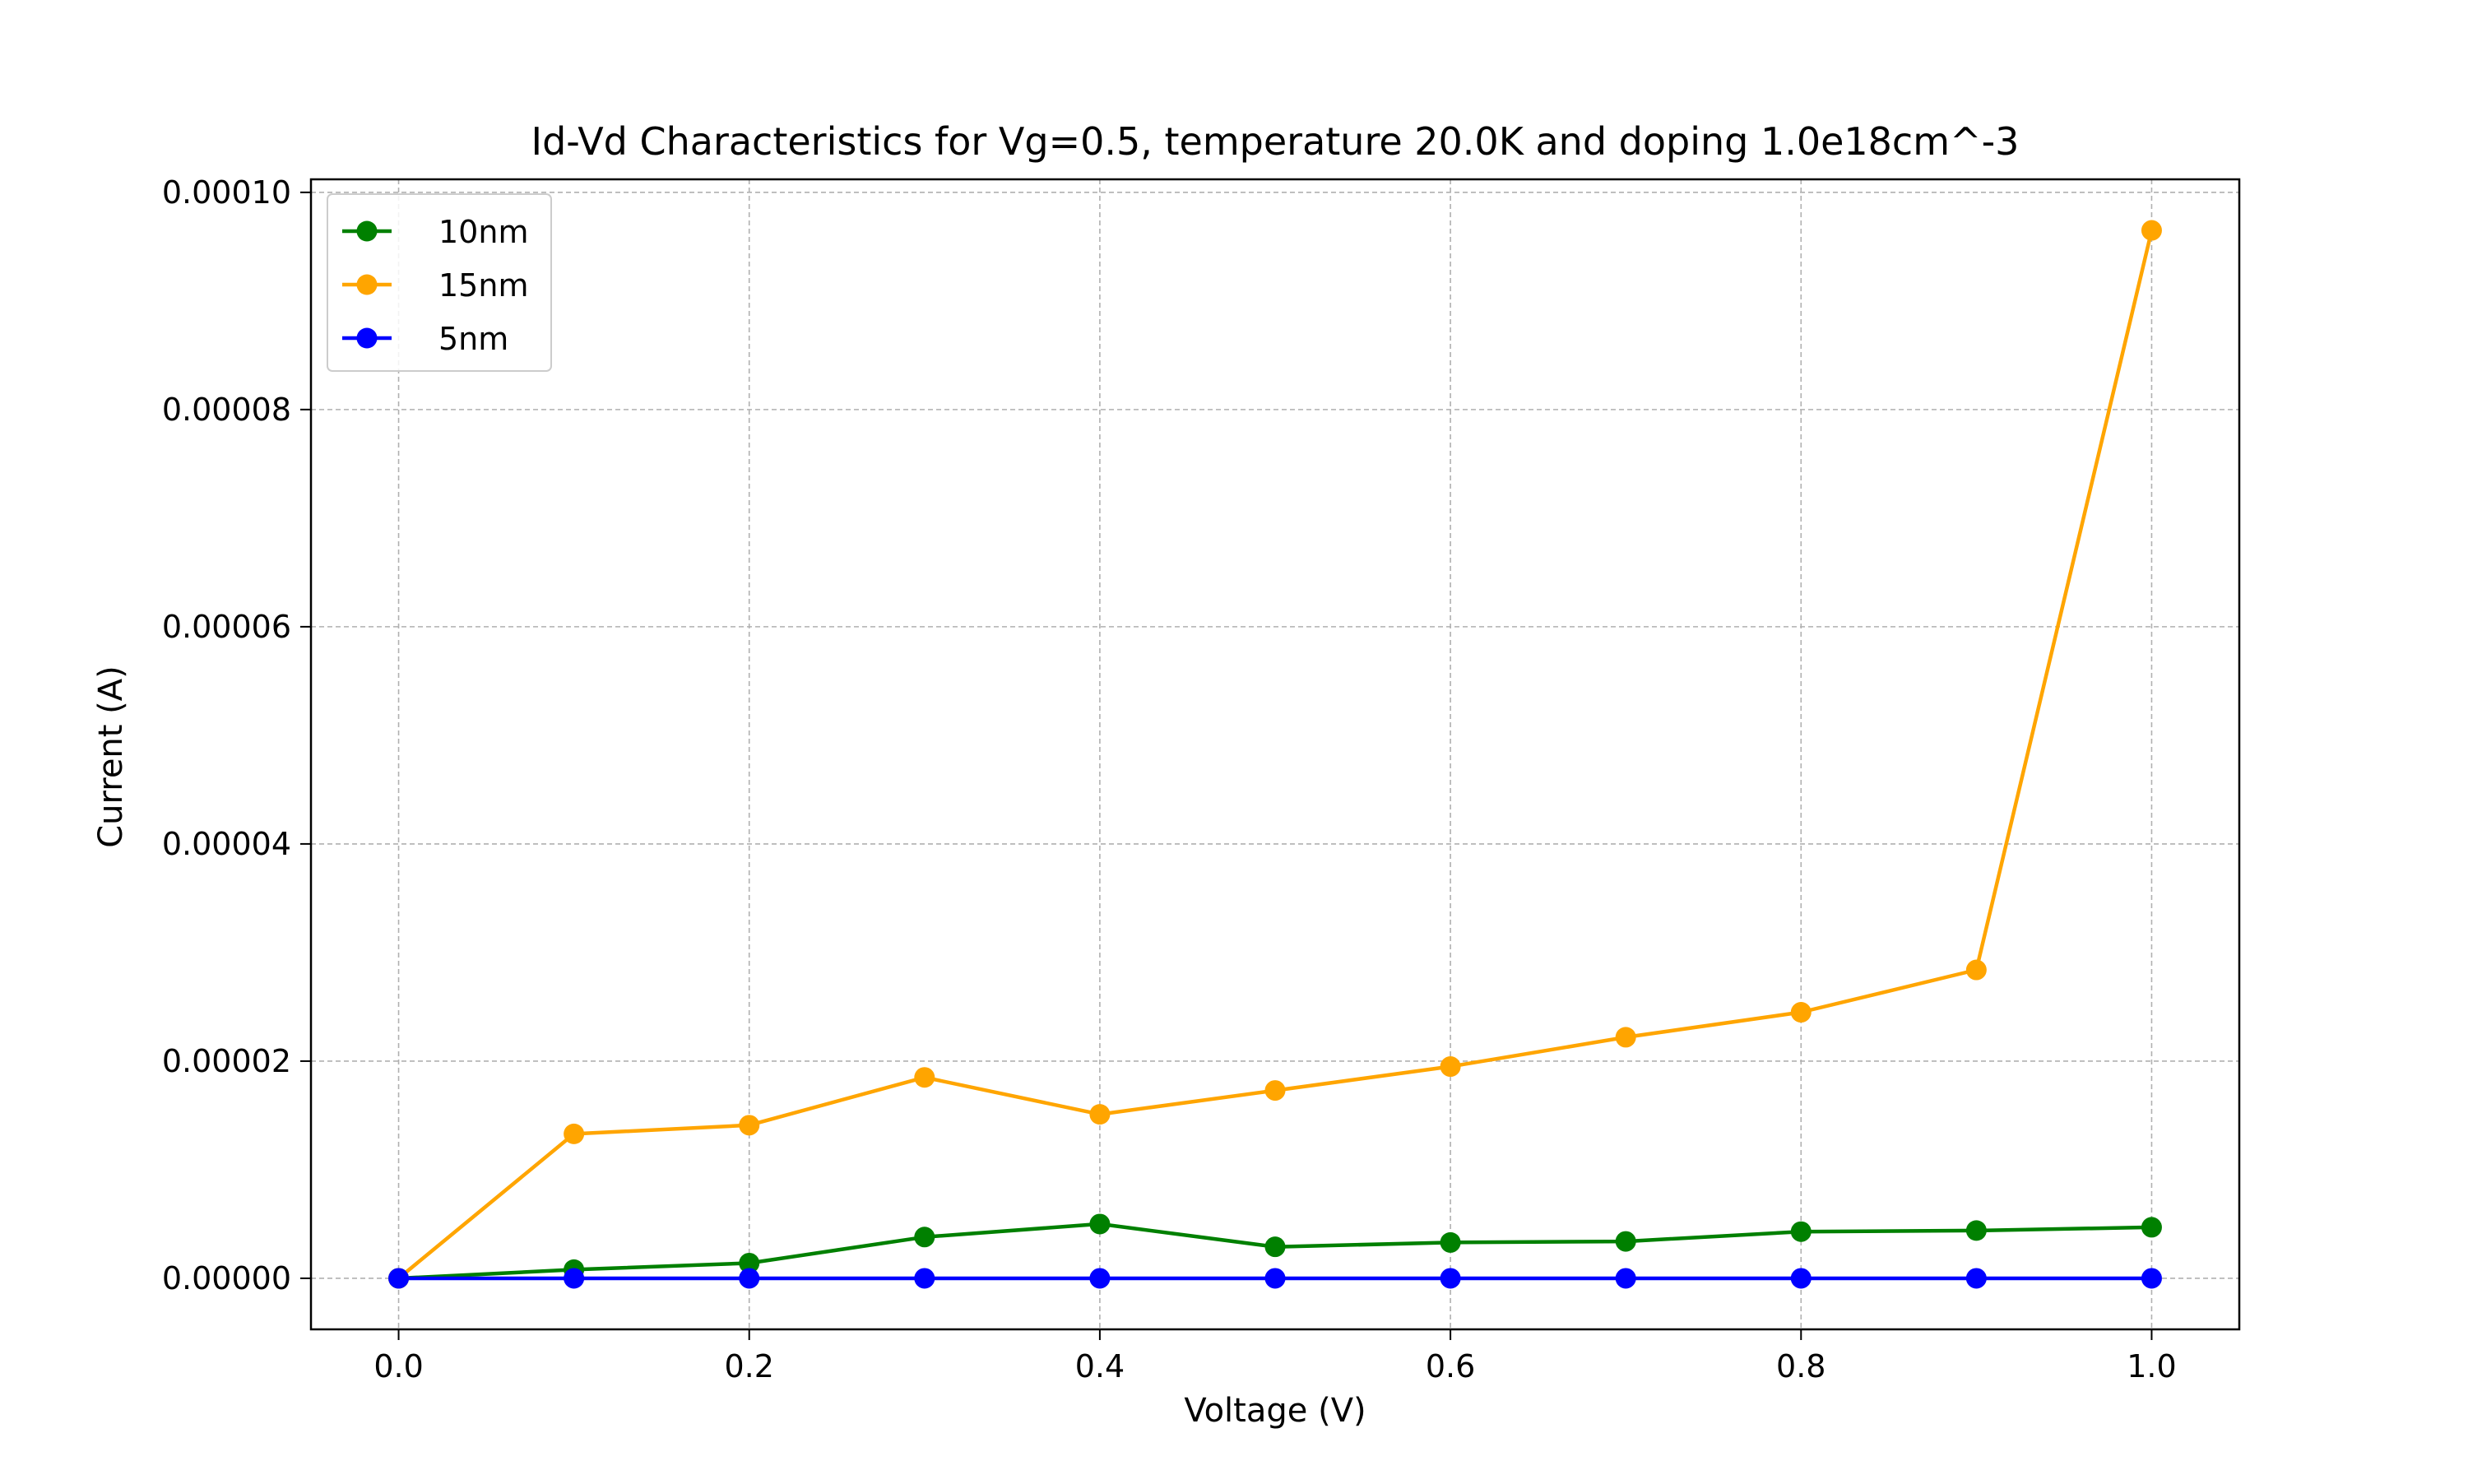 This screenshot has height=1484, width=2468. Describe the element at coordinates (226, 627) in the screenshot. I see `y-tick-label: 0.00006` at that location.